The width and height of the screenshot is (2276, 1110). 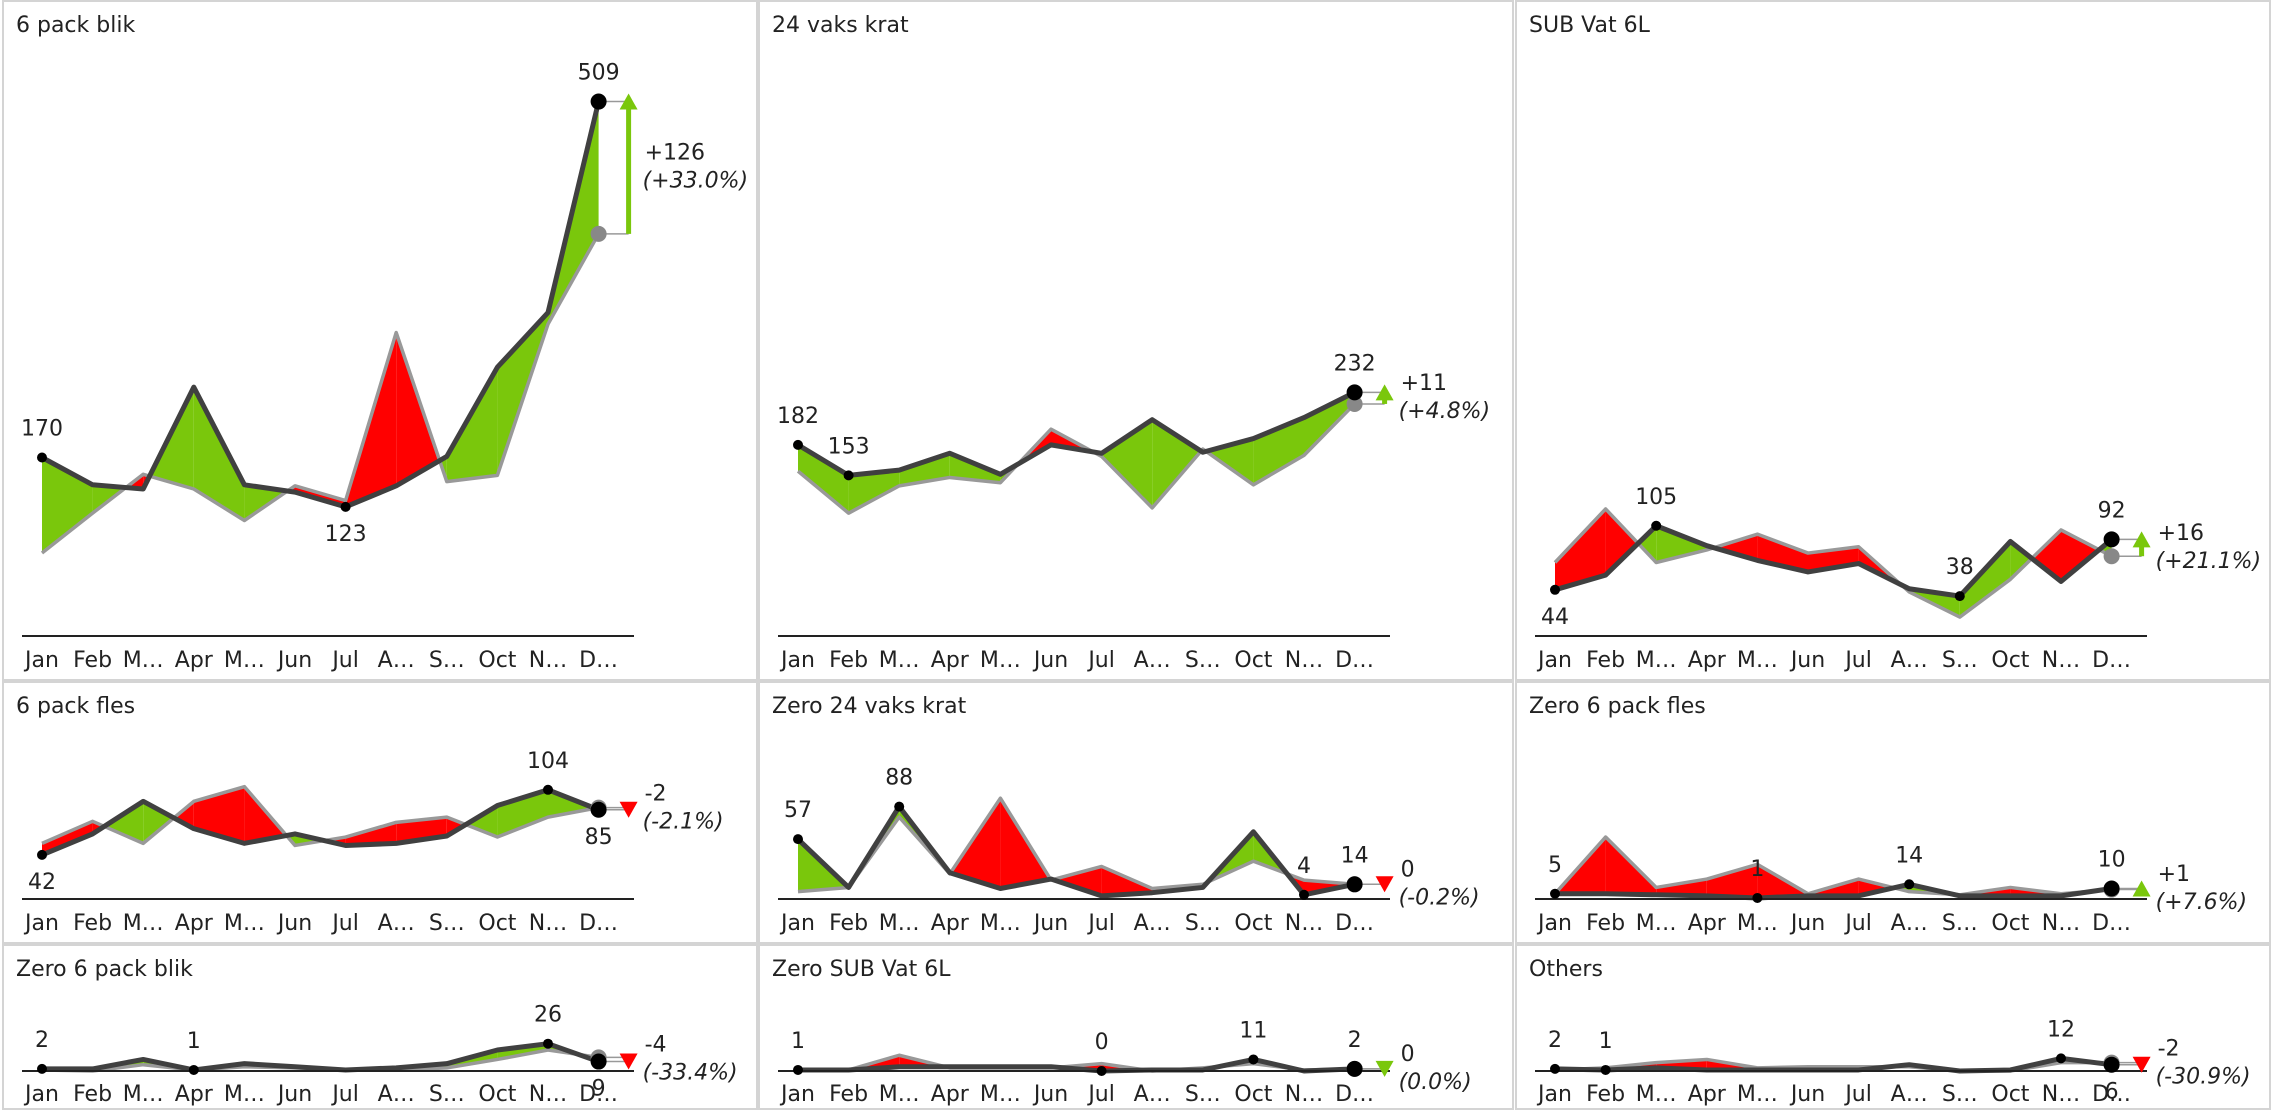 What do you see at coordinates (599, 73) in the screenshot?
I see `data-label: 509` at bounding box center [599, 73].